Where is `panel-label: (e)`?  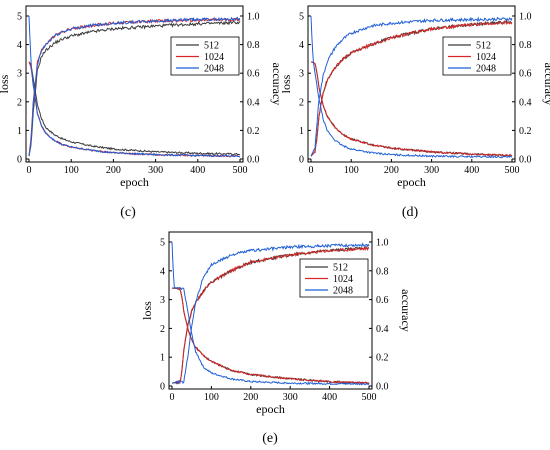 panel-label: (e) is located at coordinates (270, 438).